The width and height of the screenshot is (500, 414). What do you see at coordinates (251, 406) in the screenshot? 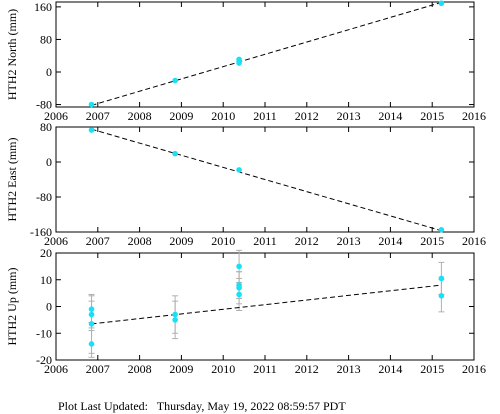
I see `footer-timestamp: Thursday, May 19, 2022 08:59:57 PDT` at bounding box center [251, 406].